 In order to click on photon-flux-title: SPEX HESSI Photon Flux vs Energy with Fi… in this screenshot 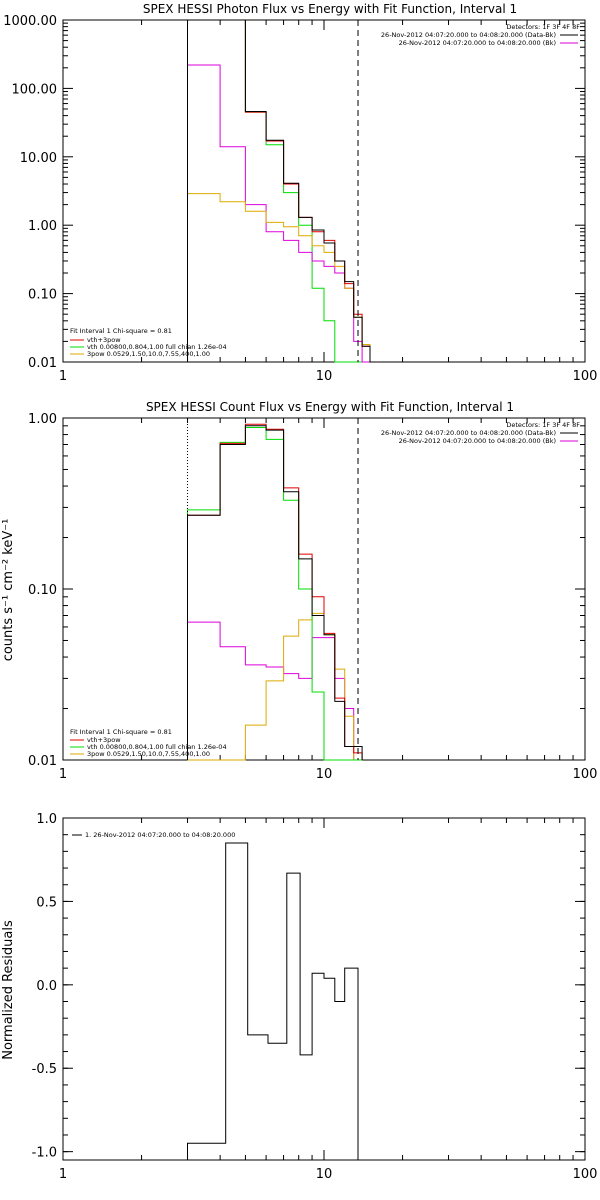, I will do `click(330, 9)`.